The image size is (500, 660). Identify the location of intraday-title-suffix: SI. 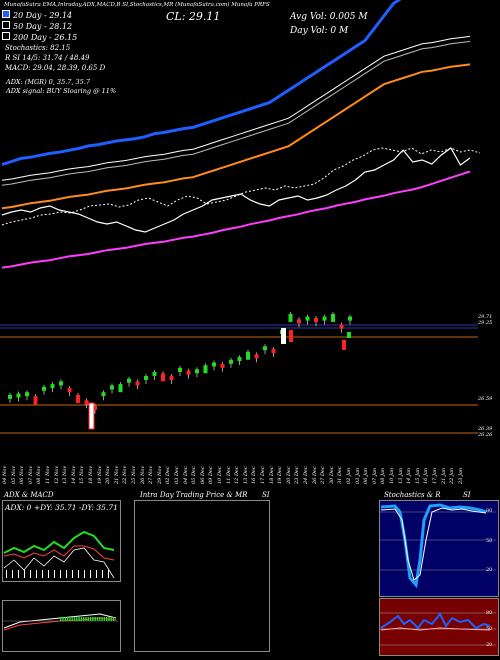
(266, 495).